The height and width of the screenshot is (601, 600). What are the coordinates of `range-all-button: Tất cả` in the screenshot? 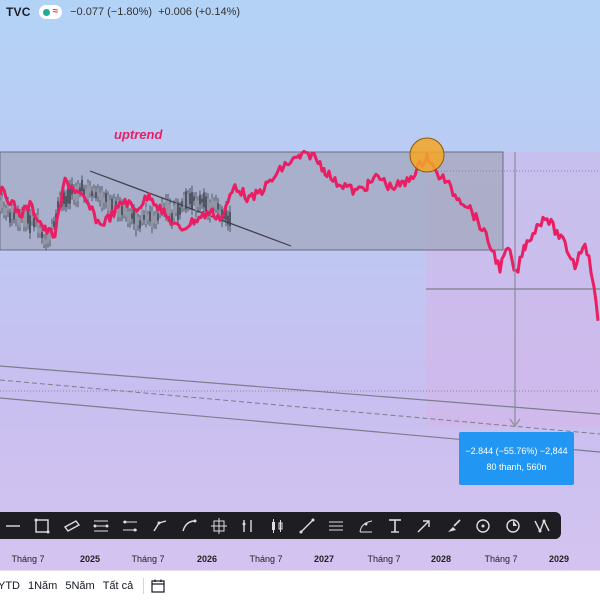 It's located at (118, 586).